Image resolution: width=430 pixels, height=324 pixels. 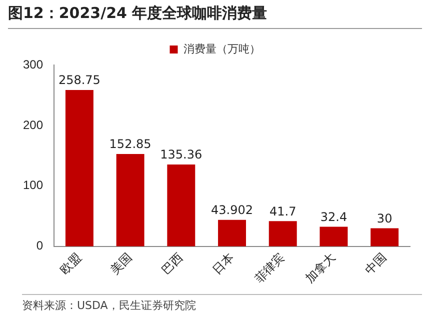 What do you see at coordinates (270, 268) in the screenshot?
I see `x-tick-label: 菲律宾` at bounding box center [270, 268].